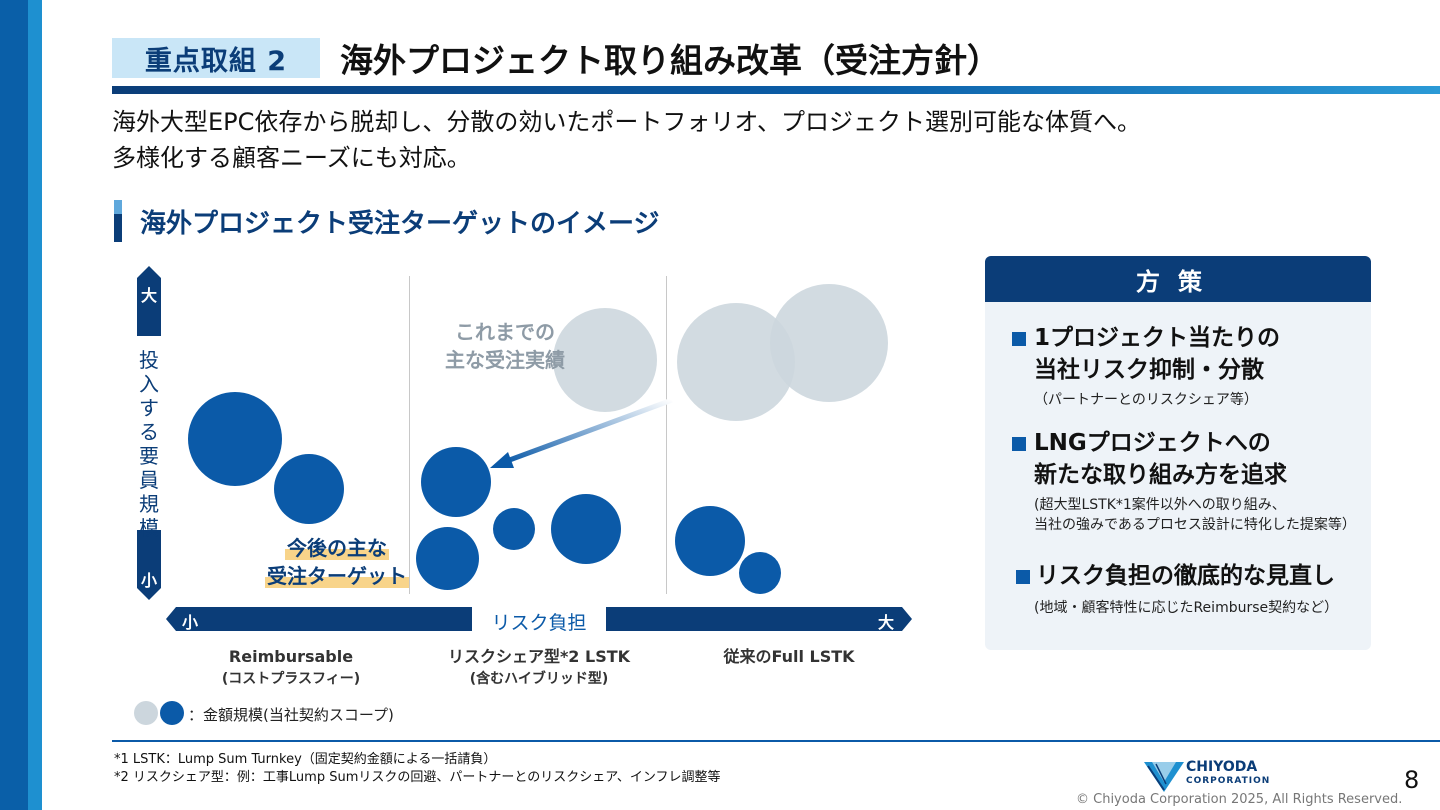 Image resolution: width=1440 pixels, height=810 pixels. What do you see at coordinates (400, 224) in the screenshot?
I see `section-title: 海外プロジェクト受注ターゲットのイメージ` at bounding box center [400, 224].